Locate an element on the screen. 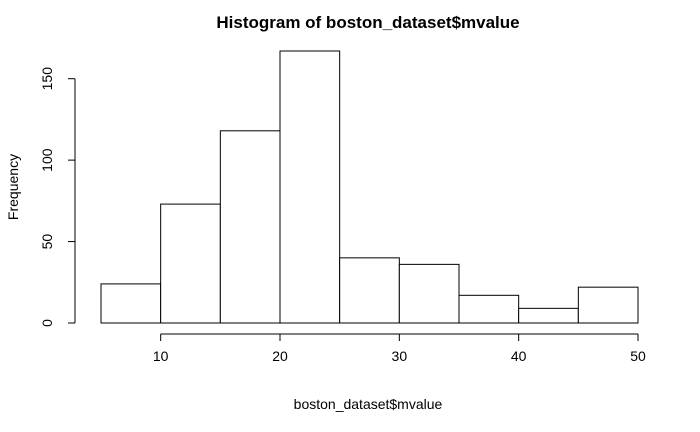 The image size is (700, 432). x-tick-label: 10 is located at coordinates (161, 356).